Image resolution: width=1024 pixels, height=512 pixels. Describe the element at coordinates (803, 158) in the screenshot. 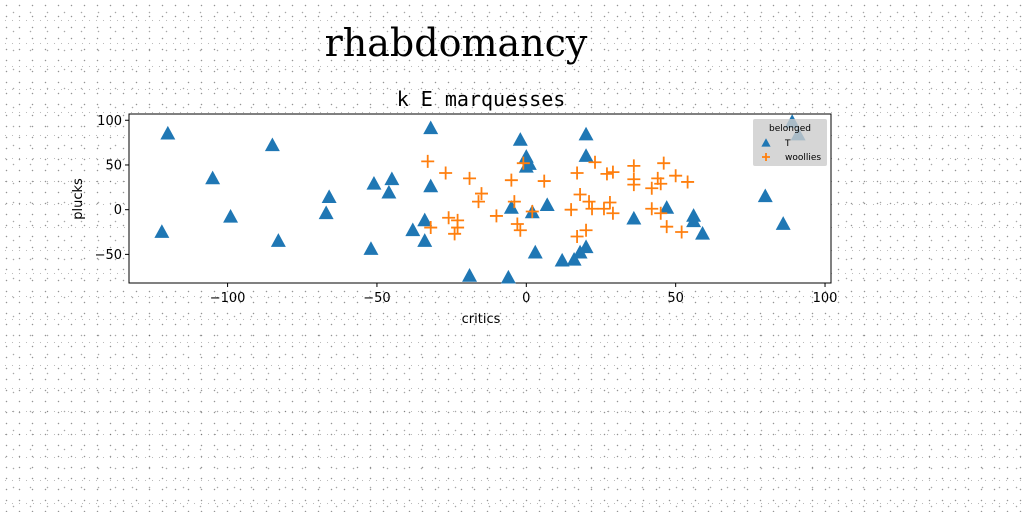

I see `legend-entry-label: woollies` at that location.